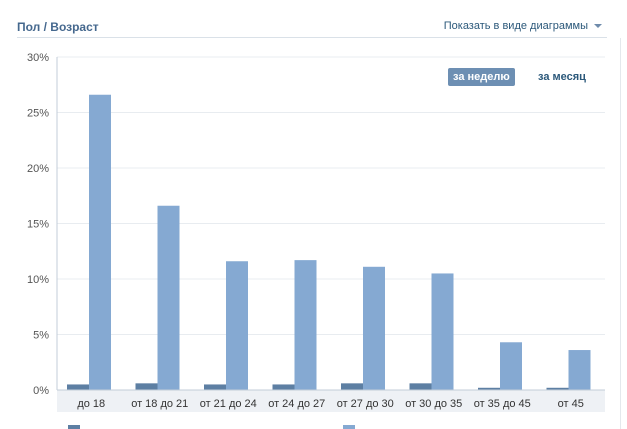 Image resolution: width=627 pixels, height=429 pixels. What do you see at coordinates (312, 37) in the screenshot?
I see `header-divider` at bounding box center [312, 37].